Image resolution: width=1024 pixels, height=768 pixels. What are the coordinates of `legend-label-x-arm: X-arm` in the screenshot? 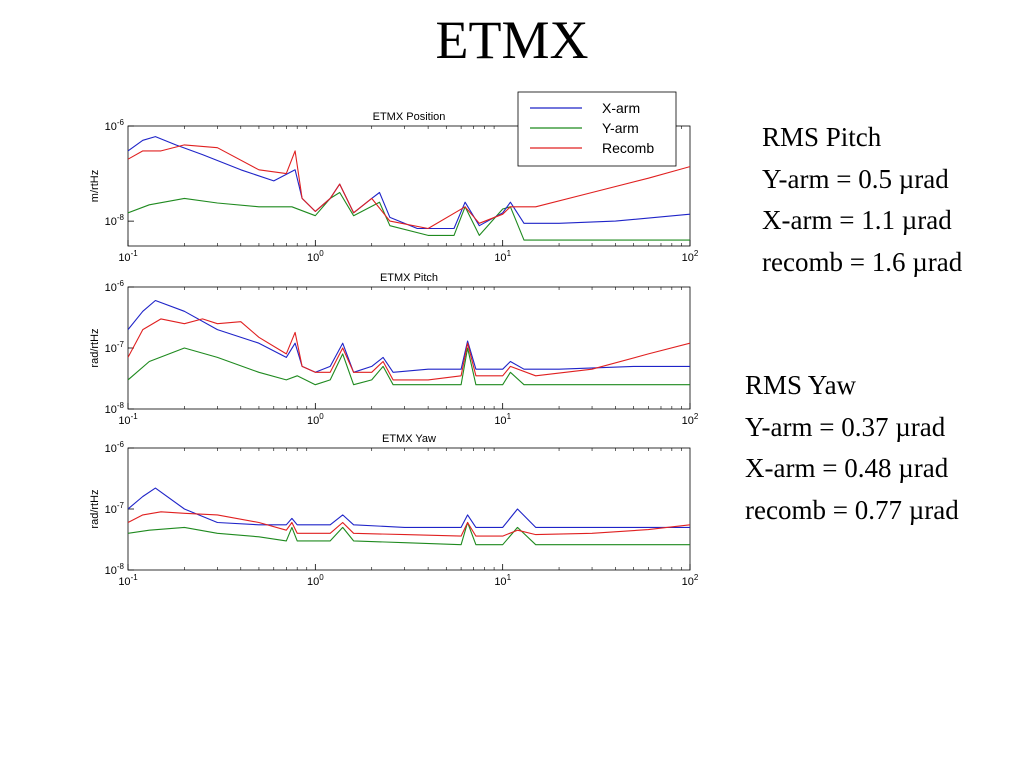 It's located at (621, 108).